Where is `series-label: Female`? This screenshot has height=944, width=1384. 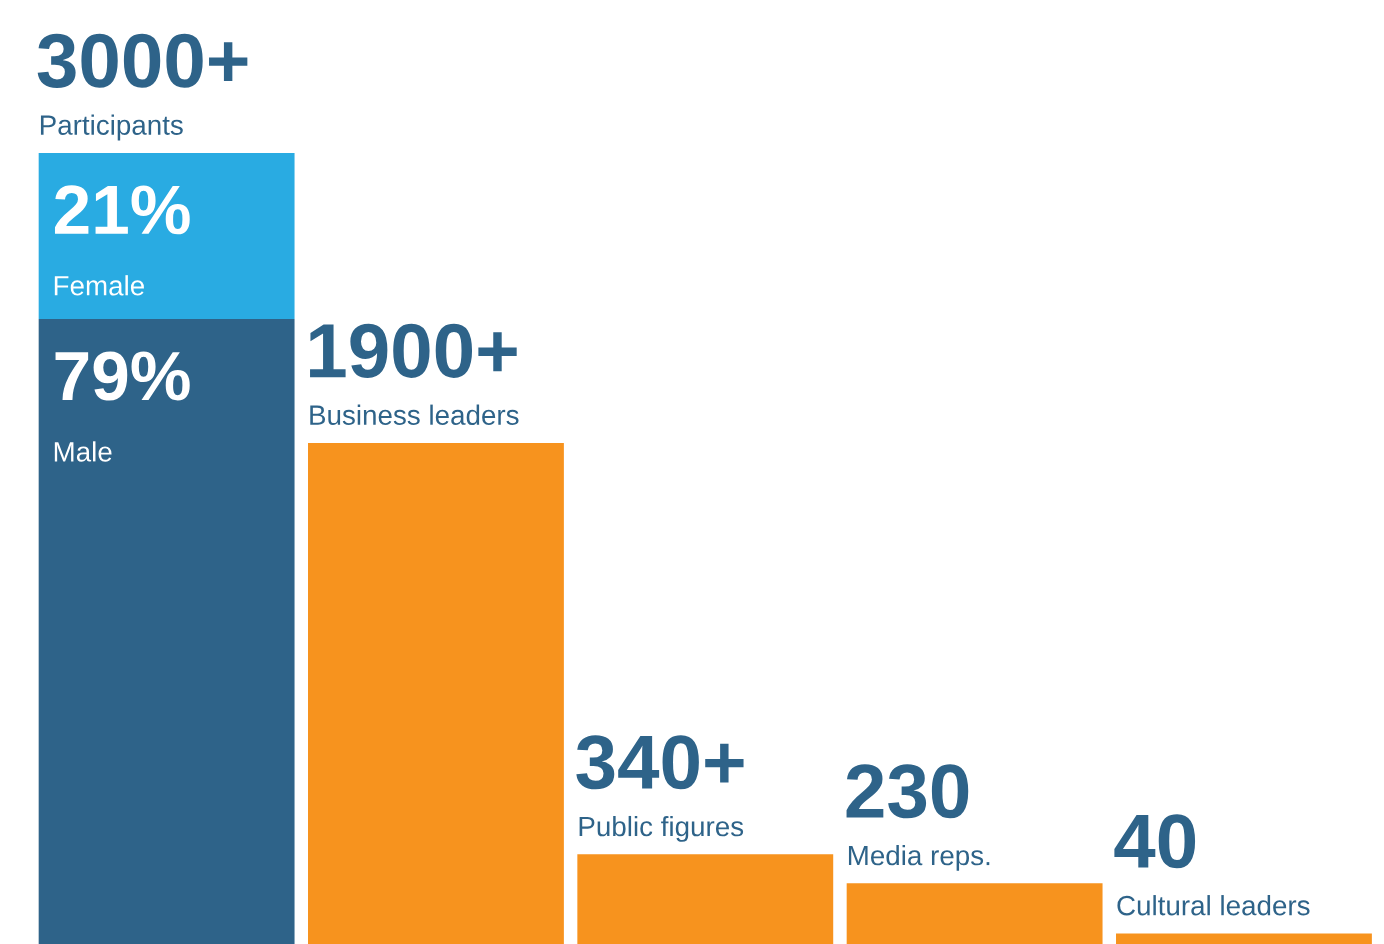 series-label: Female is located at coordinates (99, 285).